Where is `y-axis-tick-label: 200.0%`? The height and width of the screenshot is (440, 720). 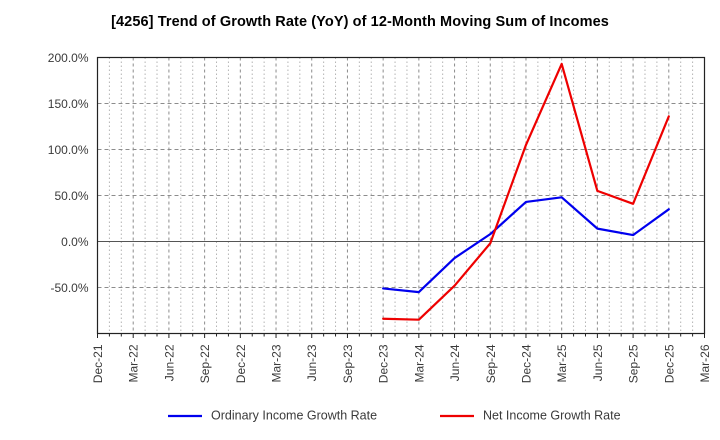 y-axis-tick-label: 200.0% is located at coordinates (68, 58).